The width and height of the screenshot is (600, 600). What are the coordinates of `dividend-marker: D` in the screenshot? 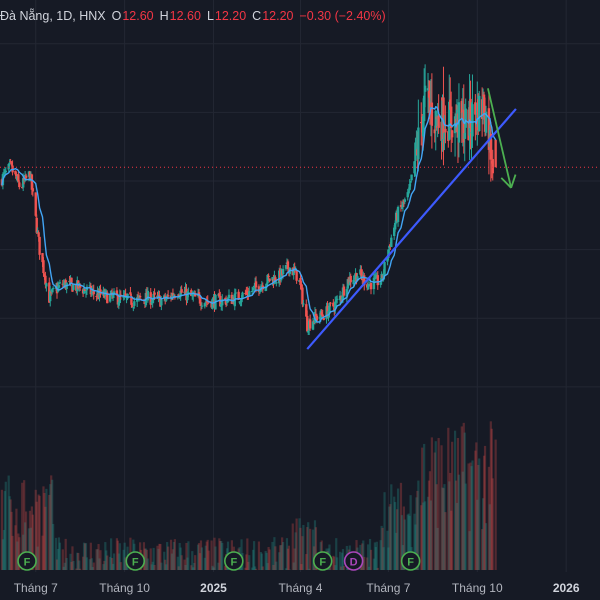 It's located at (353, 561).